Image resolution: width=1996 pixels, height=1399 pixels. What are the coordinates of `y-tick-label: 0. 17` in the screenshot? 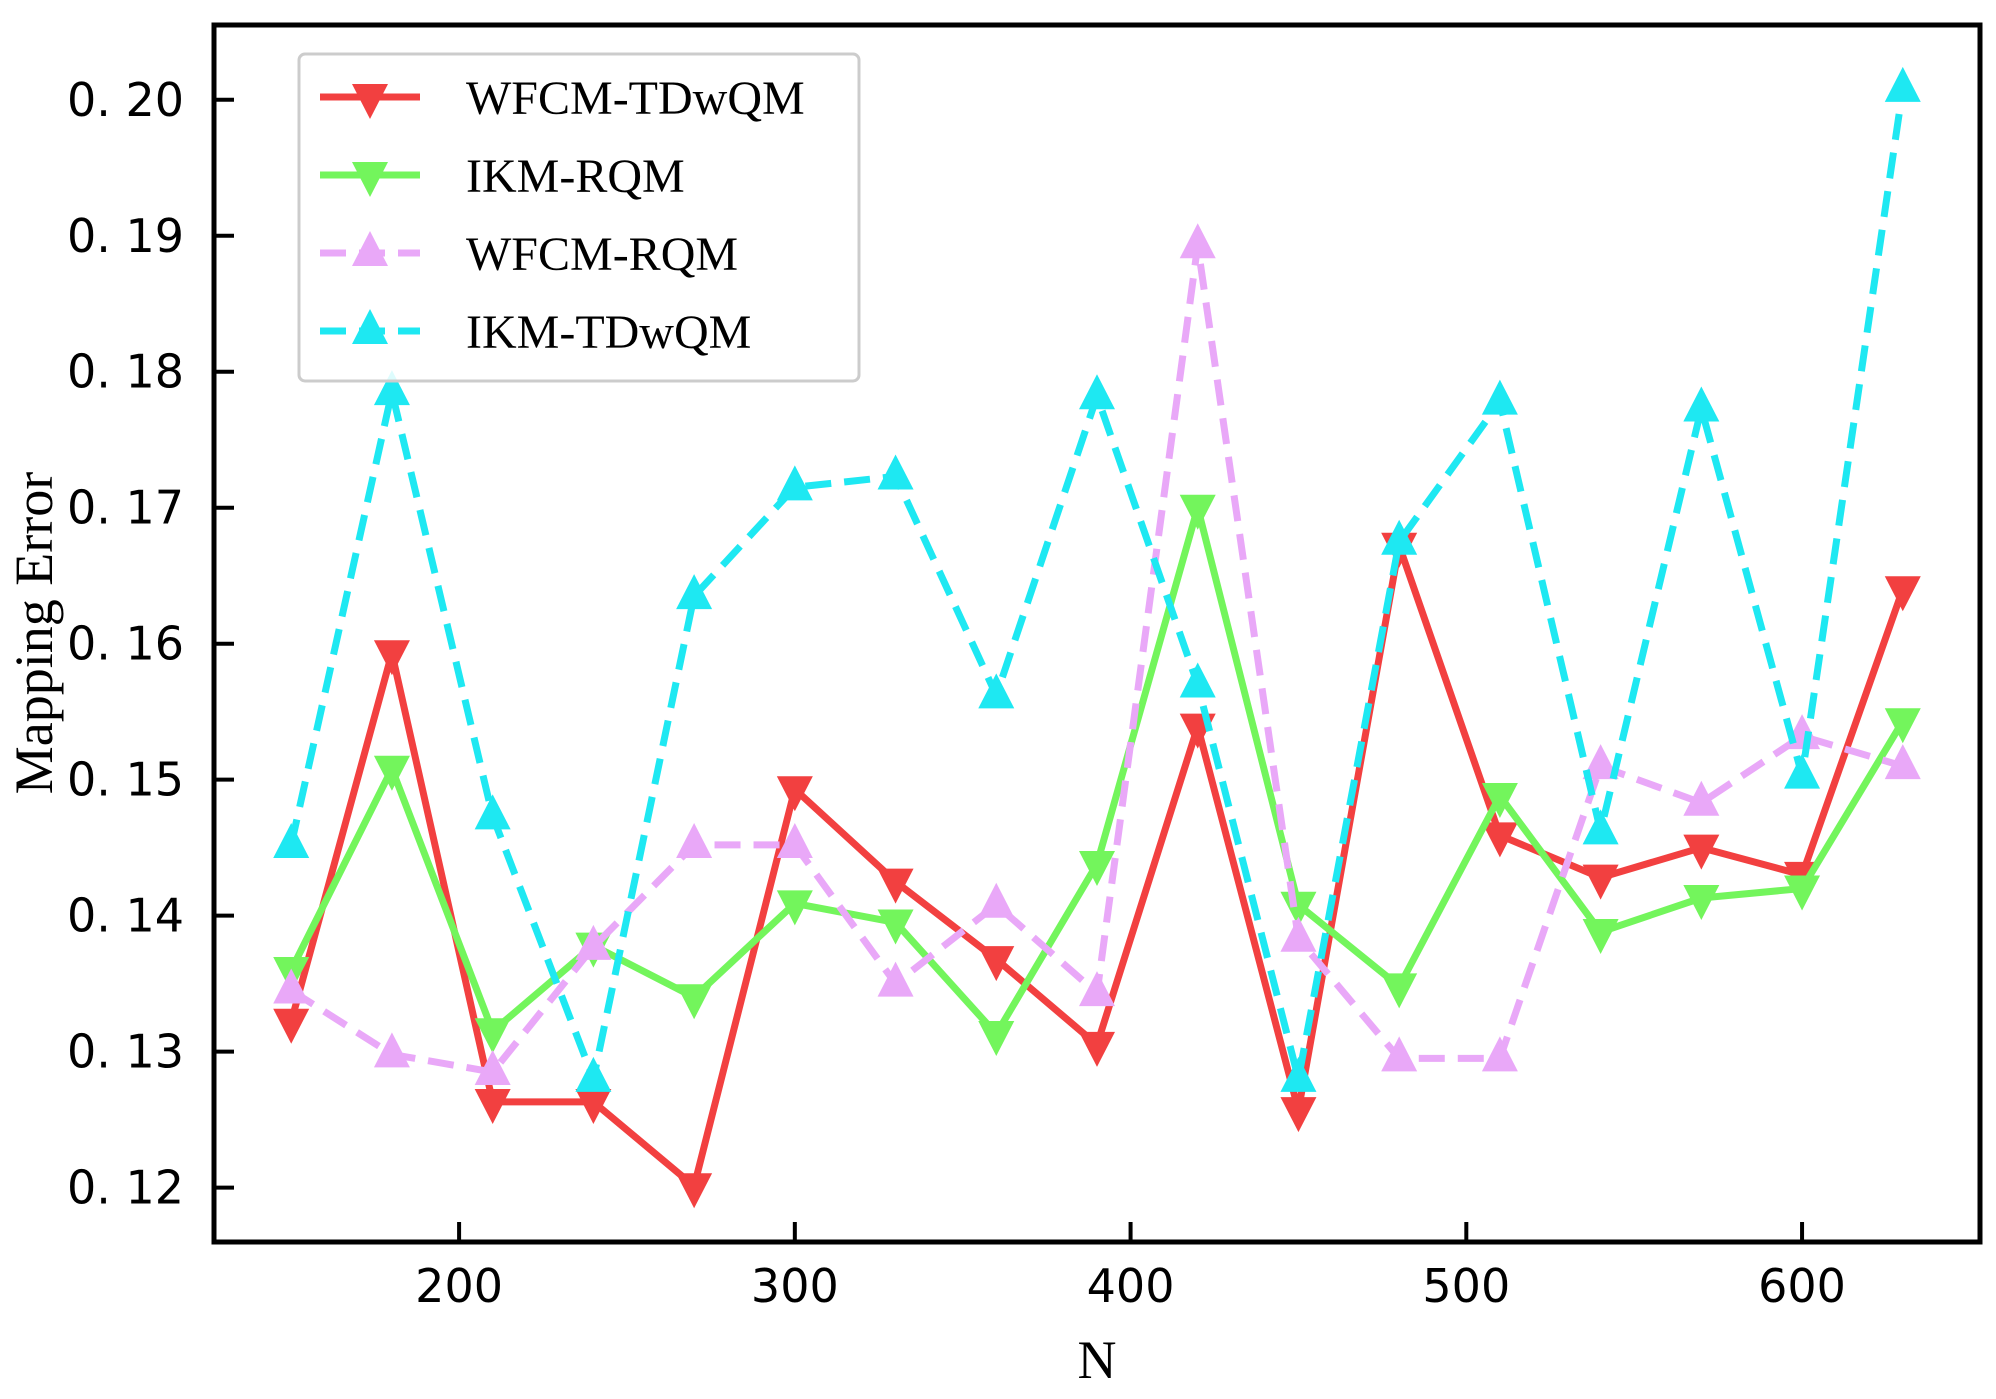 It's located at (125, 508).